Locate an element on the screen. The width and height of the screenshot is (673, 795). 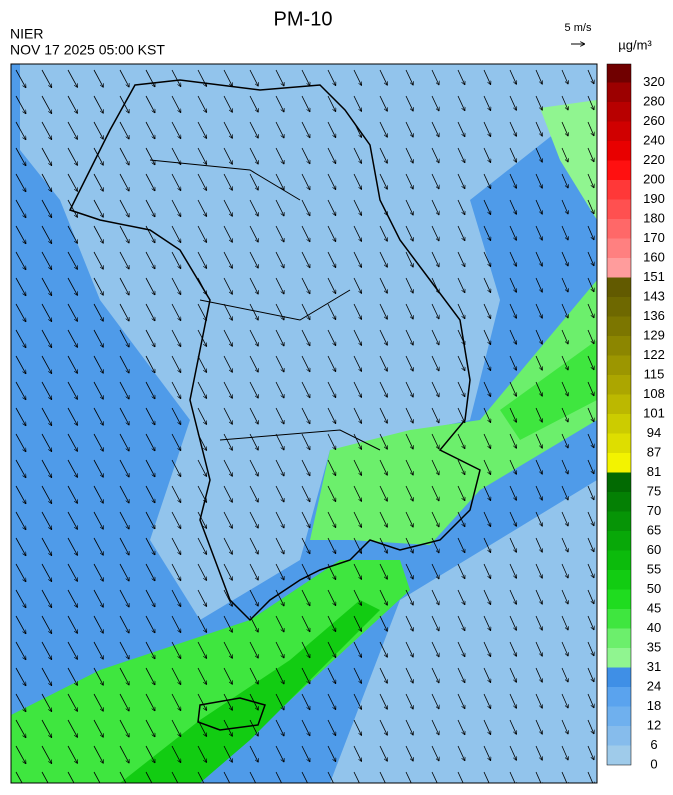
colorbar-label: 75 is located at coordinates (654, 490).